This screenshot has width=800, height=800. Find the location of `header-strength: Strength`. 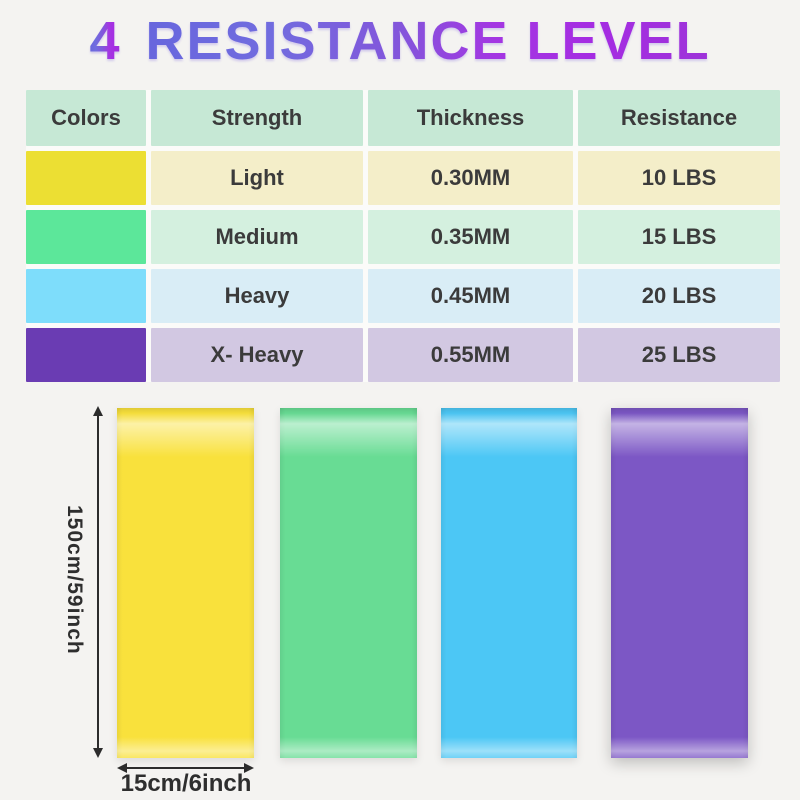

header-strength: Strength is located at coordinates (257, 118).